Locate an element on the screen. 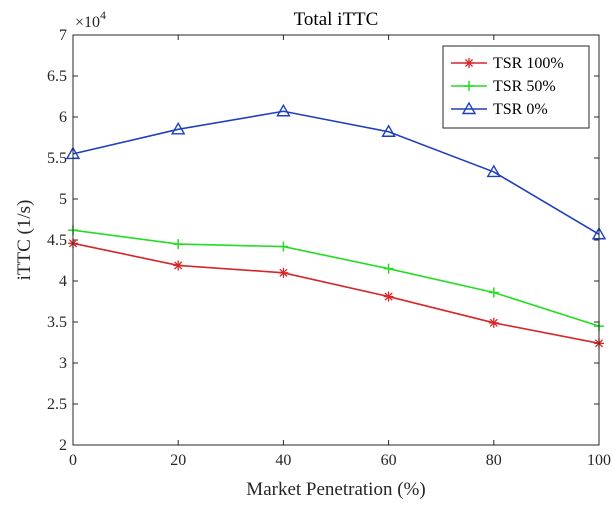 The height and width of the screenshot is (506, 613). legend-item: TSR 50% is located at coordinates (503, 86).